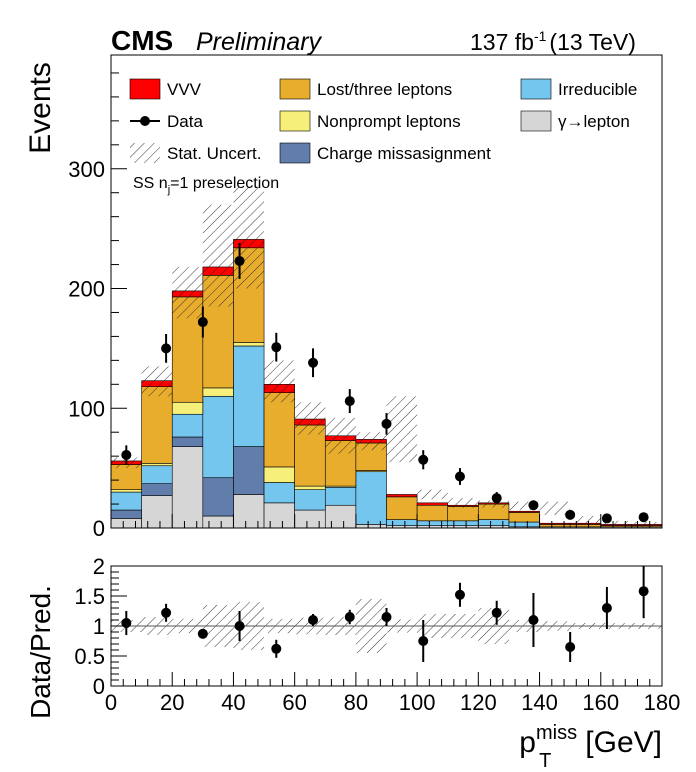  Describe the element at coordinates (99, 566) in the screenshot. I see `ratio-y-tick-label: 2` at that location.